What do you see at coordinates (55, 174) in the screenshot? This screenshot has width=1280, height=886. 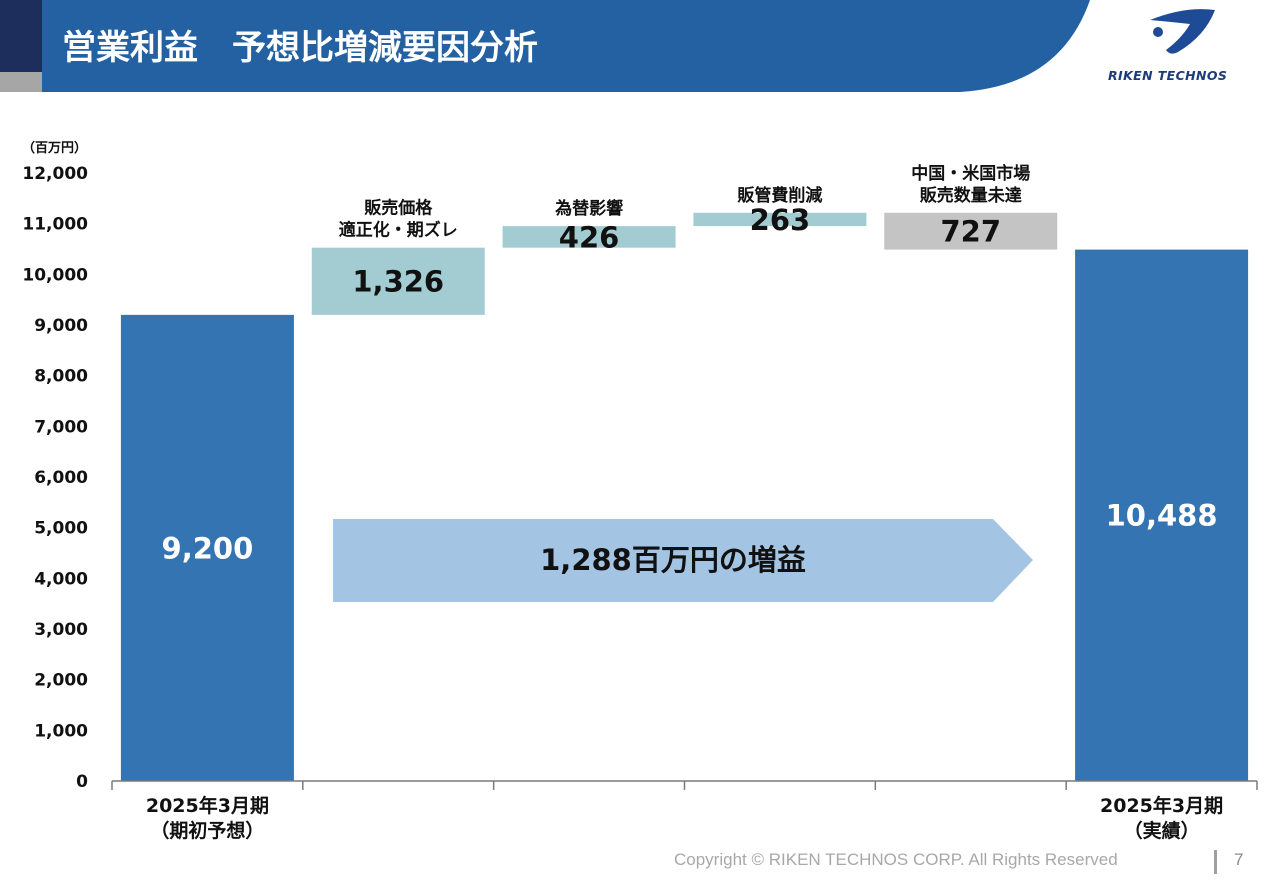 I see `y-tick-label: 12,000` at bounding box center [55, 174].